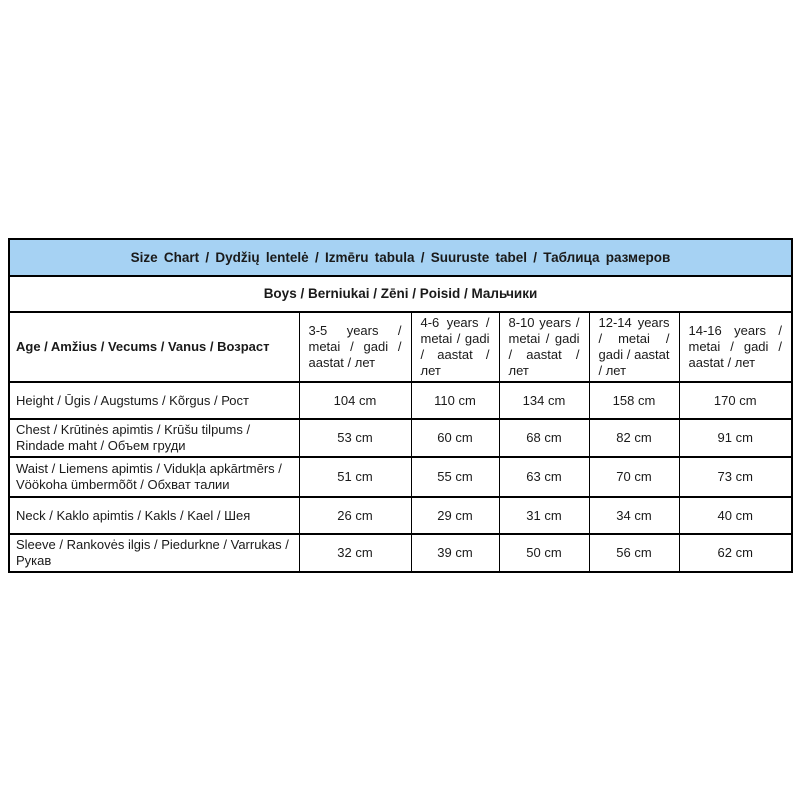  I want to click on measurement-value: 32 cm, so click(355, 553).